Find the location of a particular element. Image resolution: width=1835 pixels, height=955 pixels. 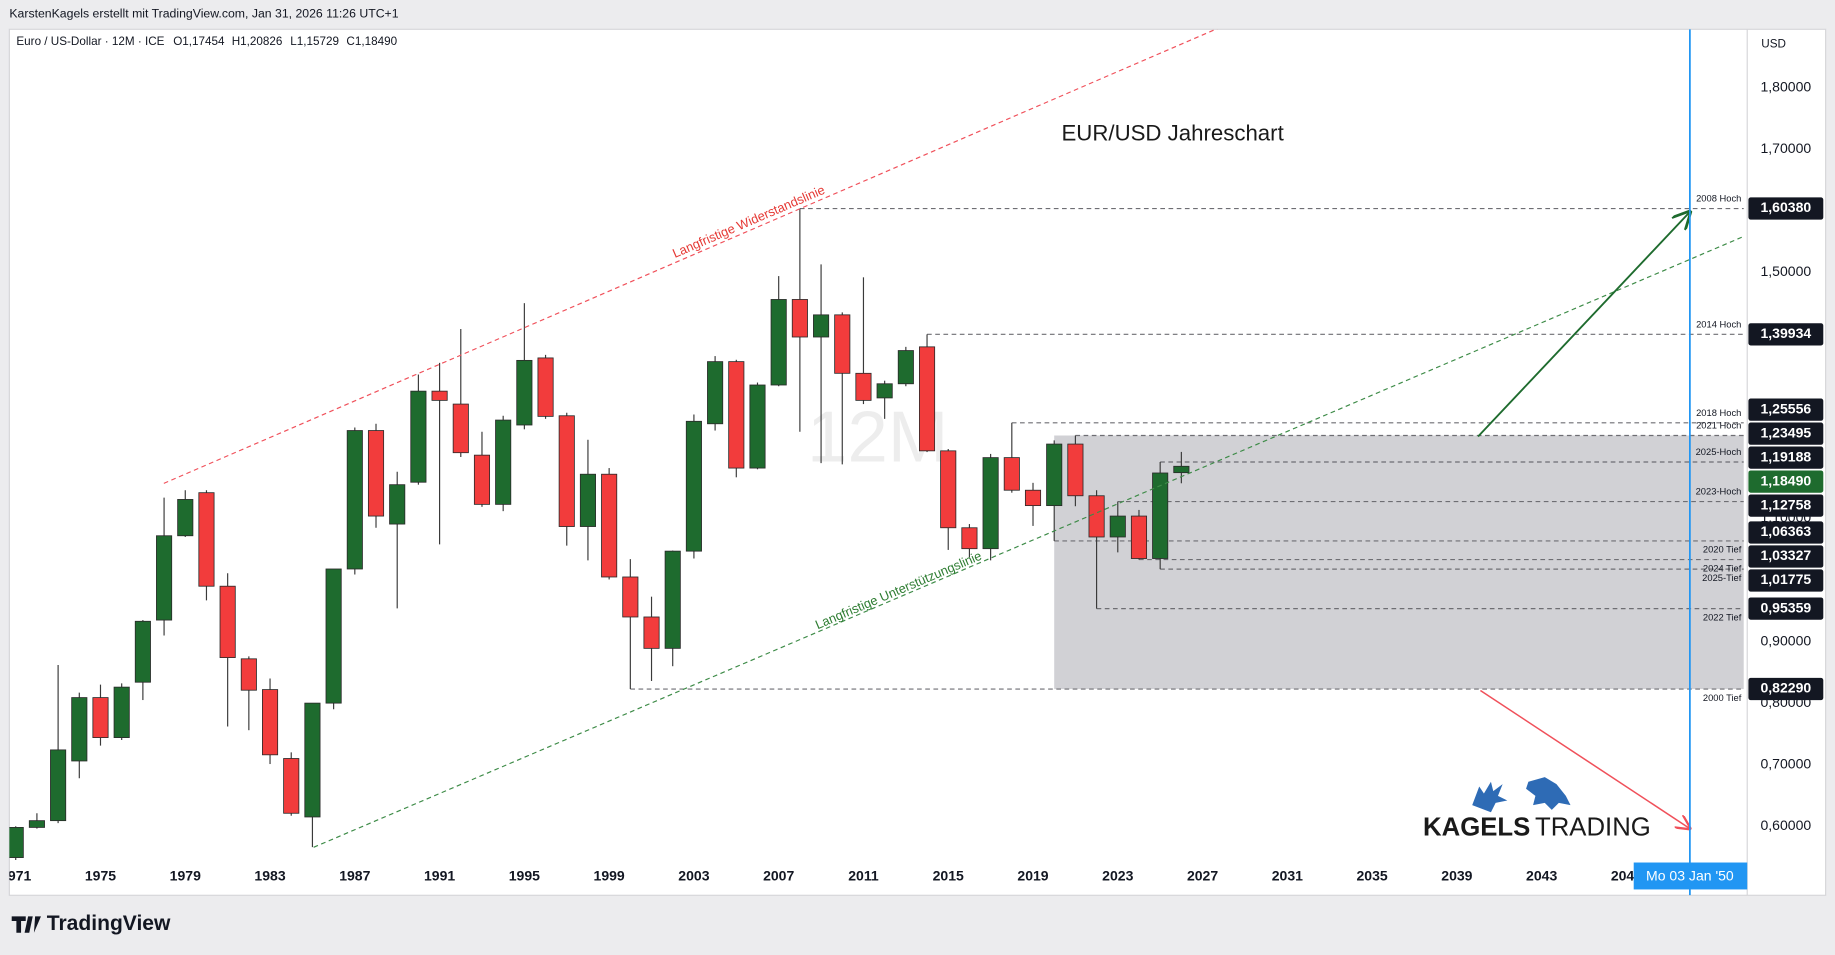

level-note: 2018 Hoch is located at coordinates (1718, 413).